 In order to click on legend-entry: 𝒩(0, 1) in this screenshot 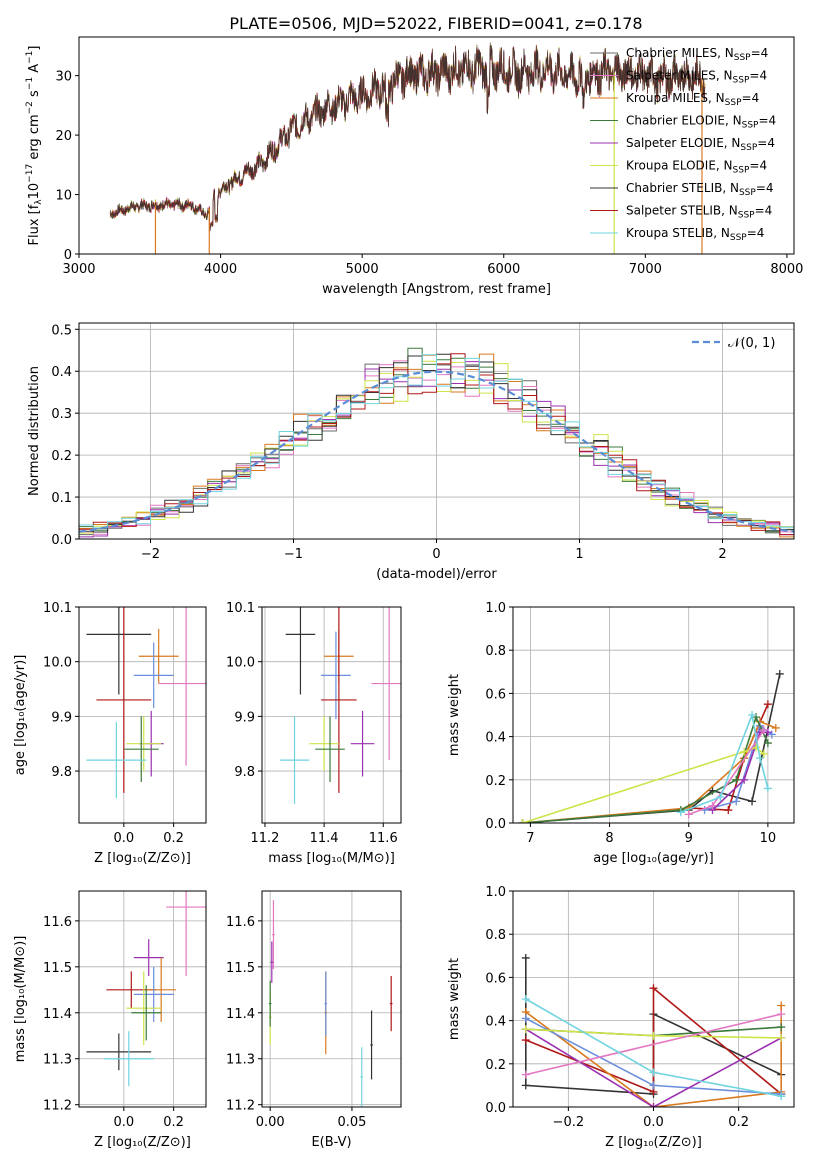, I will do `click(751, 343)`.